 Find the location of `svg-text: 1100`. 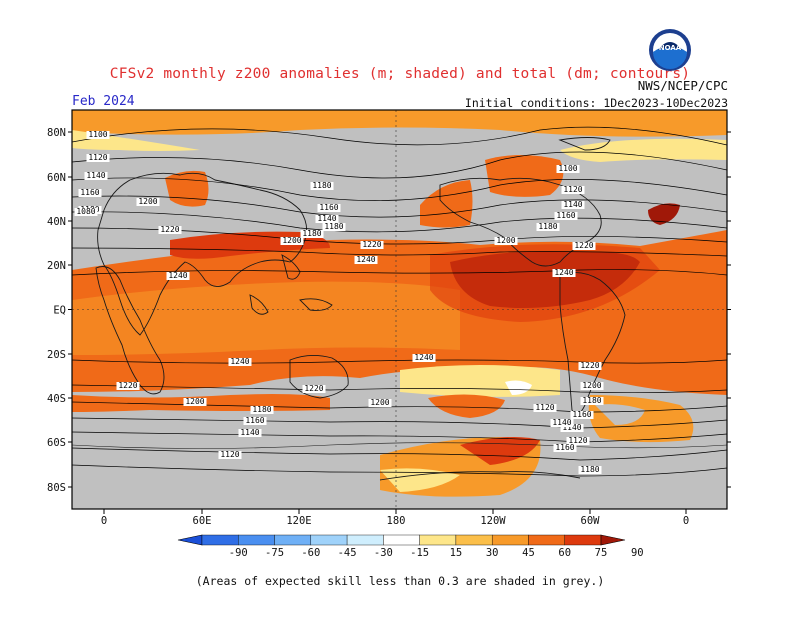

svg-text: 1100 is located at coordinates (567, 168).